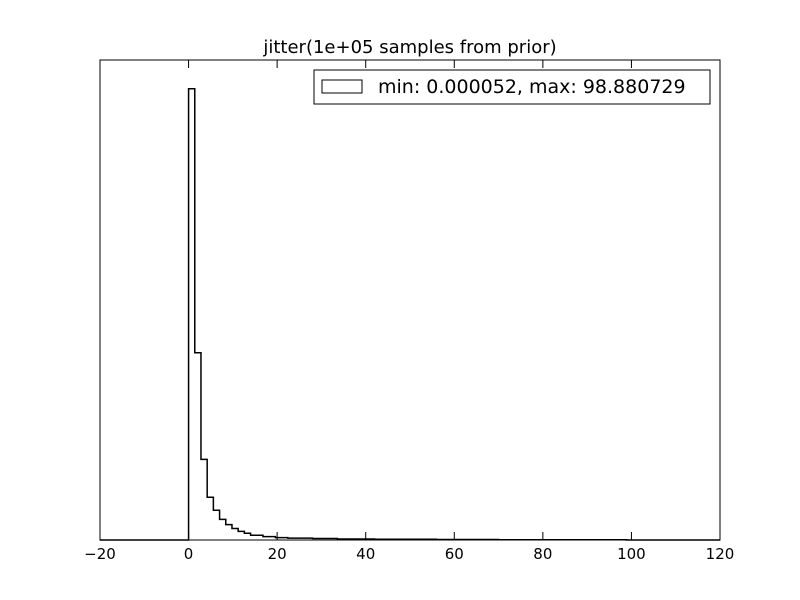 Image resolution: width=800 pixels, height=600 pixels. I want to click on legend-label: min: 0.000052, max: 98.880729, so click(532, 87).